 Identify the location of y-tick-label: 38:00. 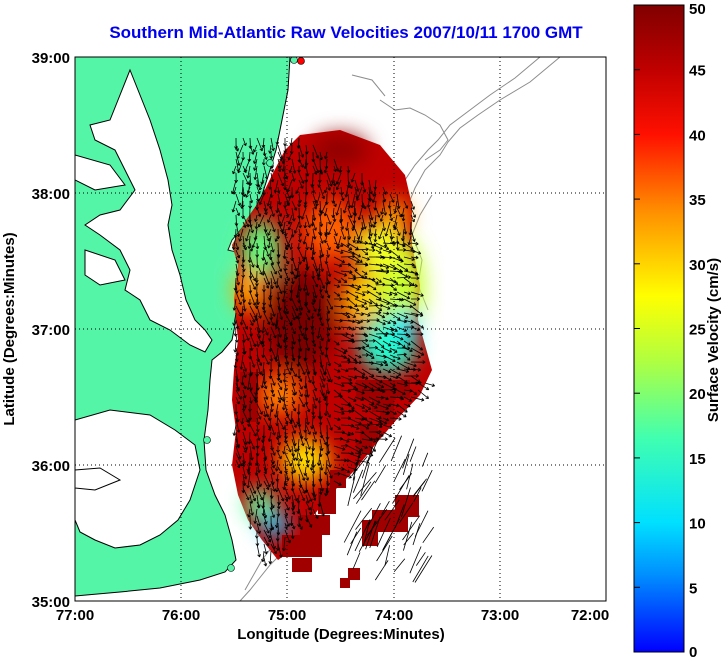
(51, 194).